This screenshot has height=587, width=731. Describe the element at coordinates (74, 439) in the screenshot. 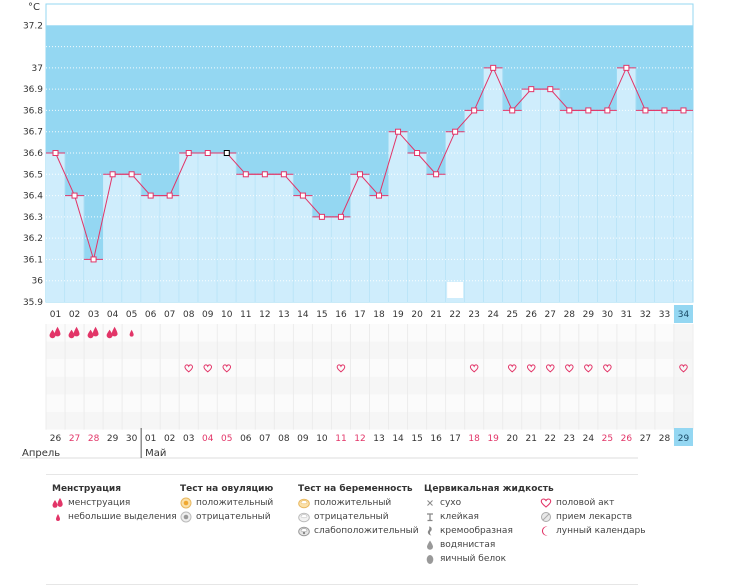

I see `date-label: 27` at that location.